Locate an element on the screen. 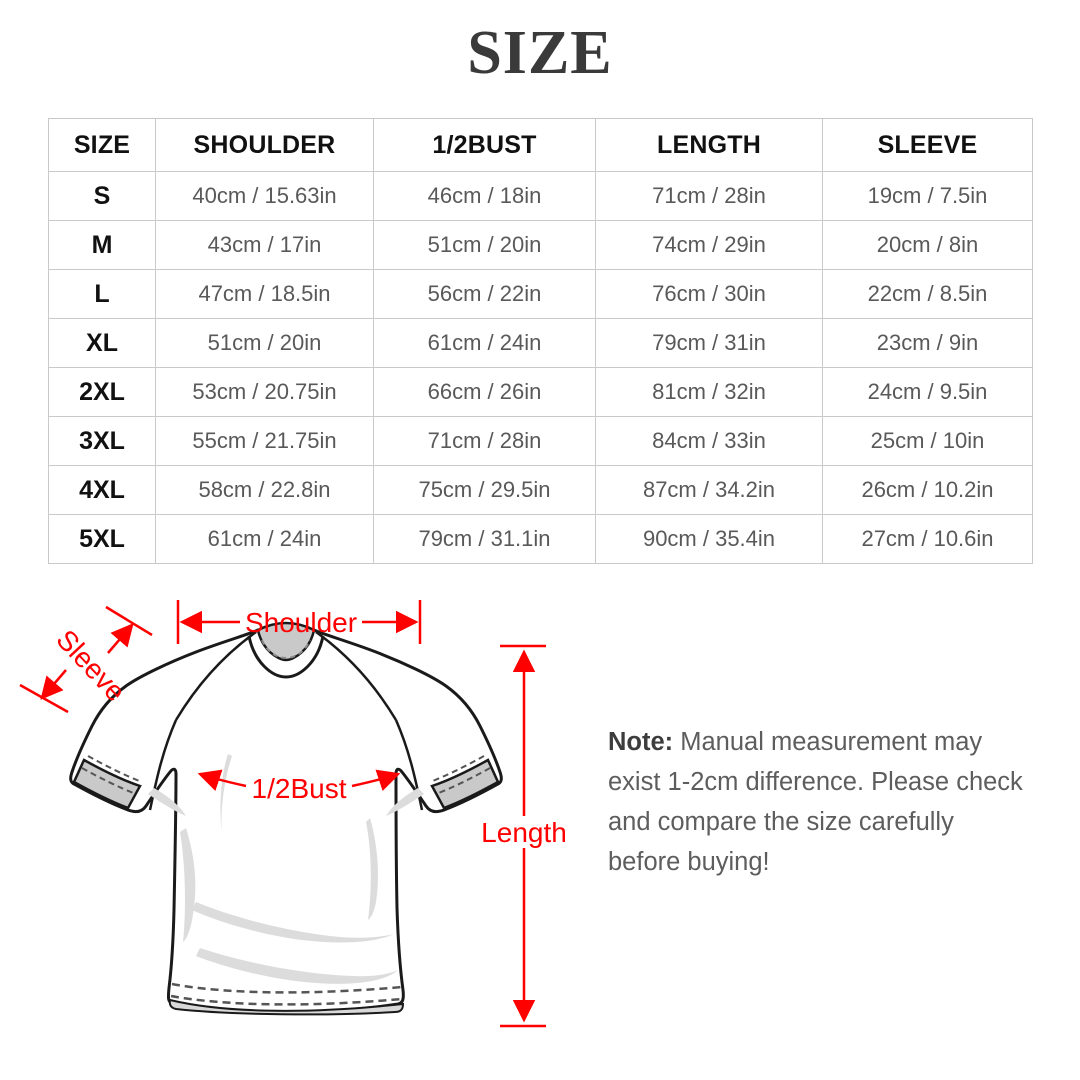 The width and height of the screenshot is (1080, 1080). cell-shoulder: 58cm / 22.8in is located at coordinates (264, 490).